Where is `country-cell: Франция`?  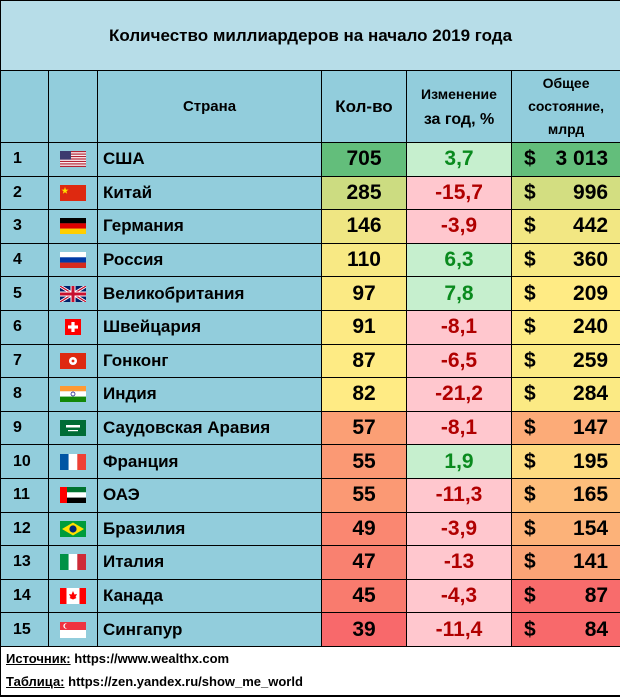
country-cell: Франция is located at coordinates (209, 461).